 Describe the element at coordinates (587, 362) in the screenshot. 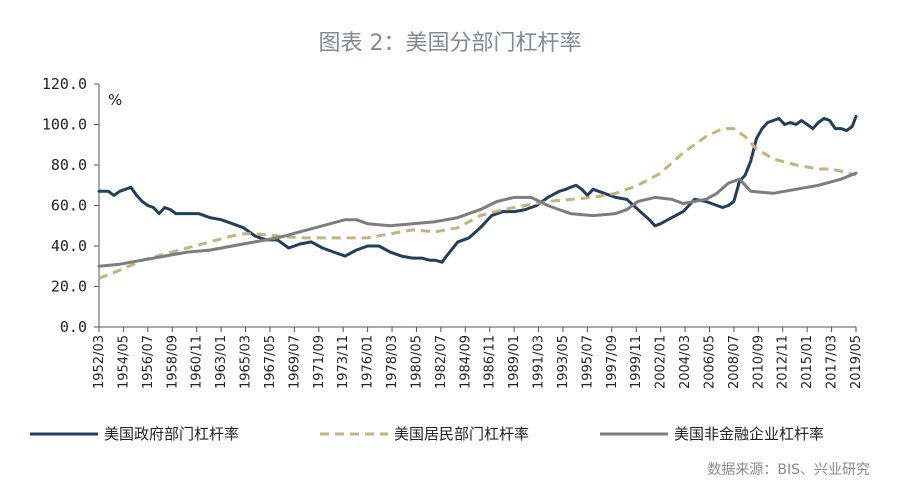

I see `x-tick-label: 1995/07` at that location.